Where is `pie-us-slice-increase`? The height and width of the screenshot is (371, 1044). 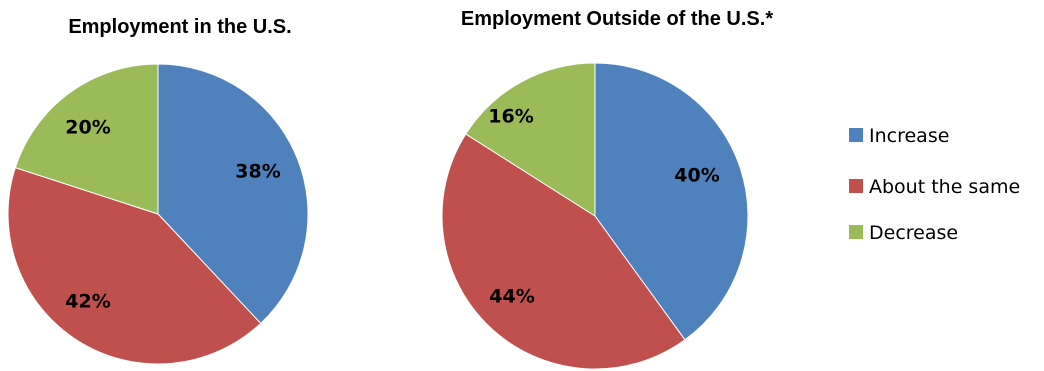 pie-us-slice-increase is located at coordinates (233, 194).